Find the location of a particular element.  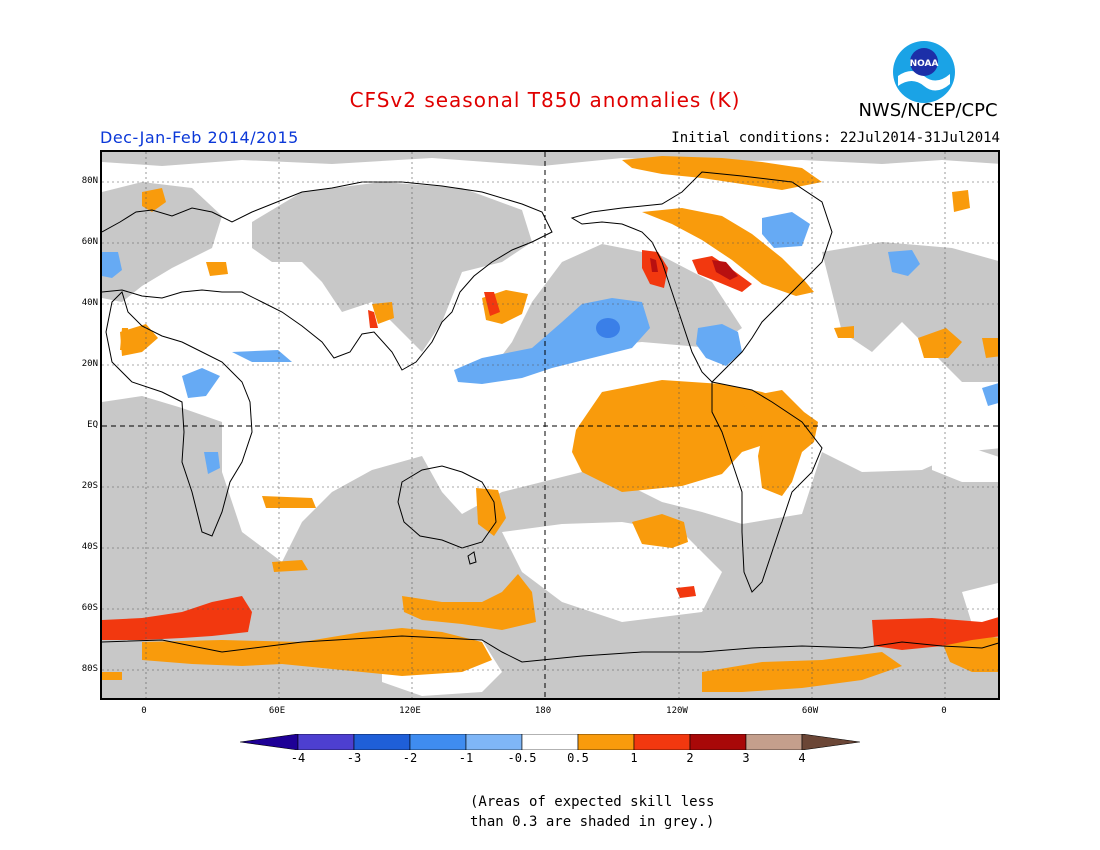

season-label: Dec-Jan-Feb 2014/2015 is located at coordinates (199, 137).